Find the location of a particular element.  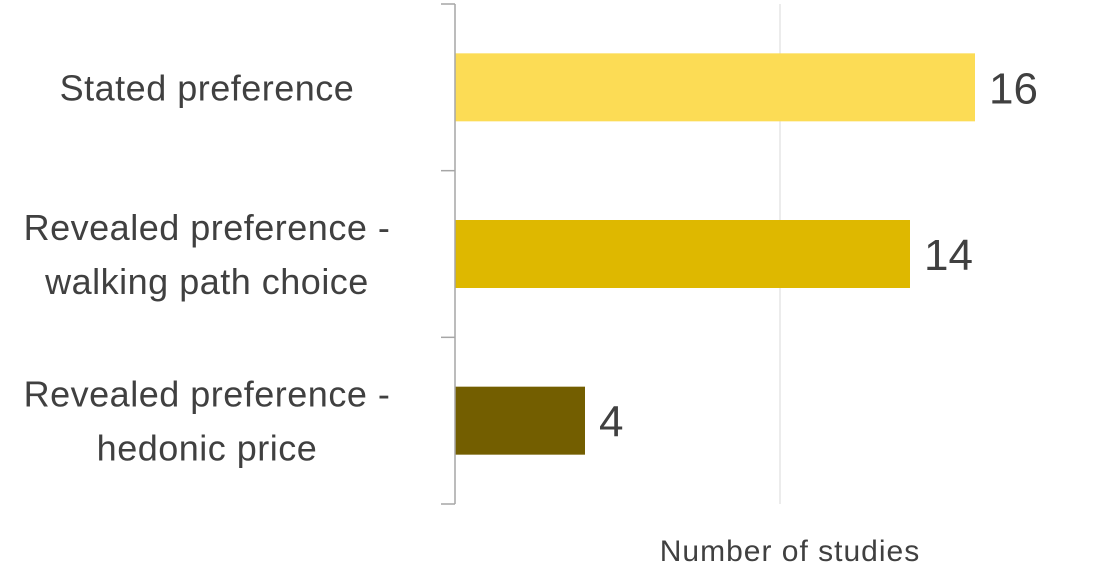

data-label: 16 is located at coordinates (1013, 88).